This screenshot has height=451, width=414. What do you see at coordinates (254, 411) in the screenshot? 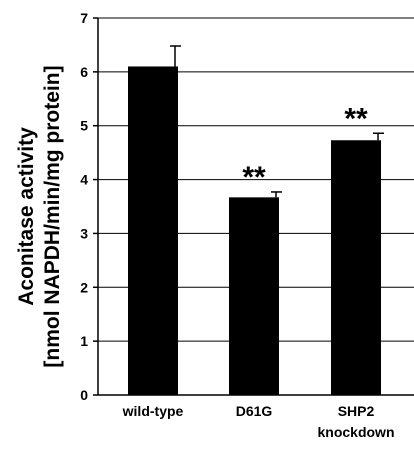
I see `x-category-label-1-0: D61G` at bounding box center [254, 411].